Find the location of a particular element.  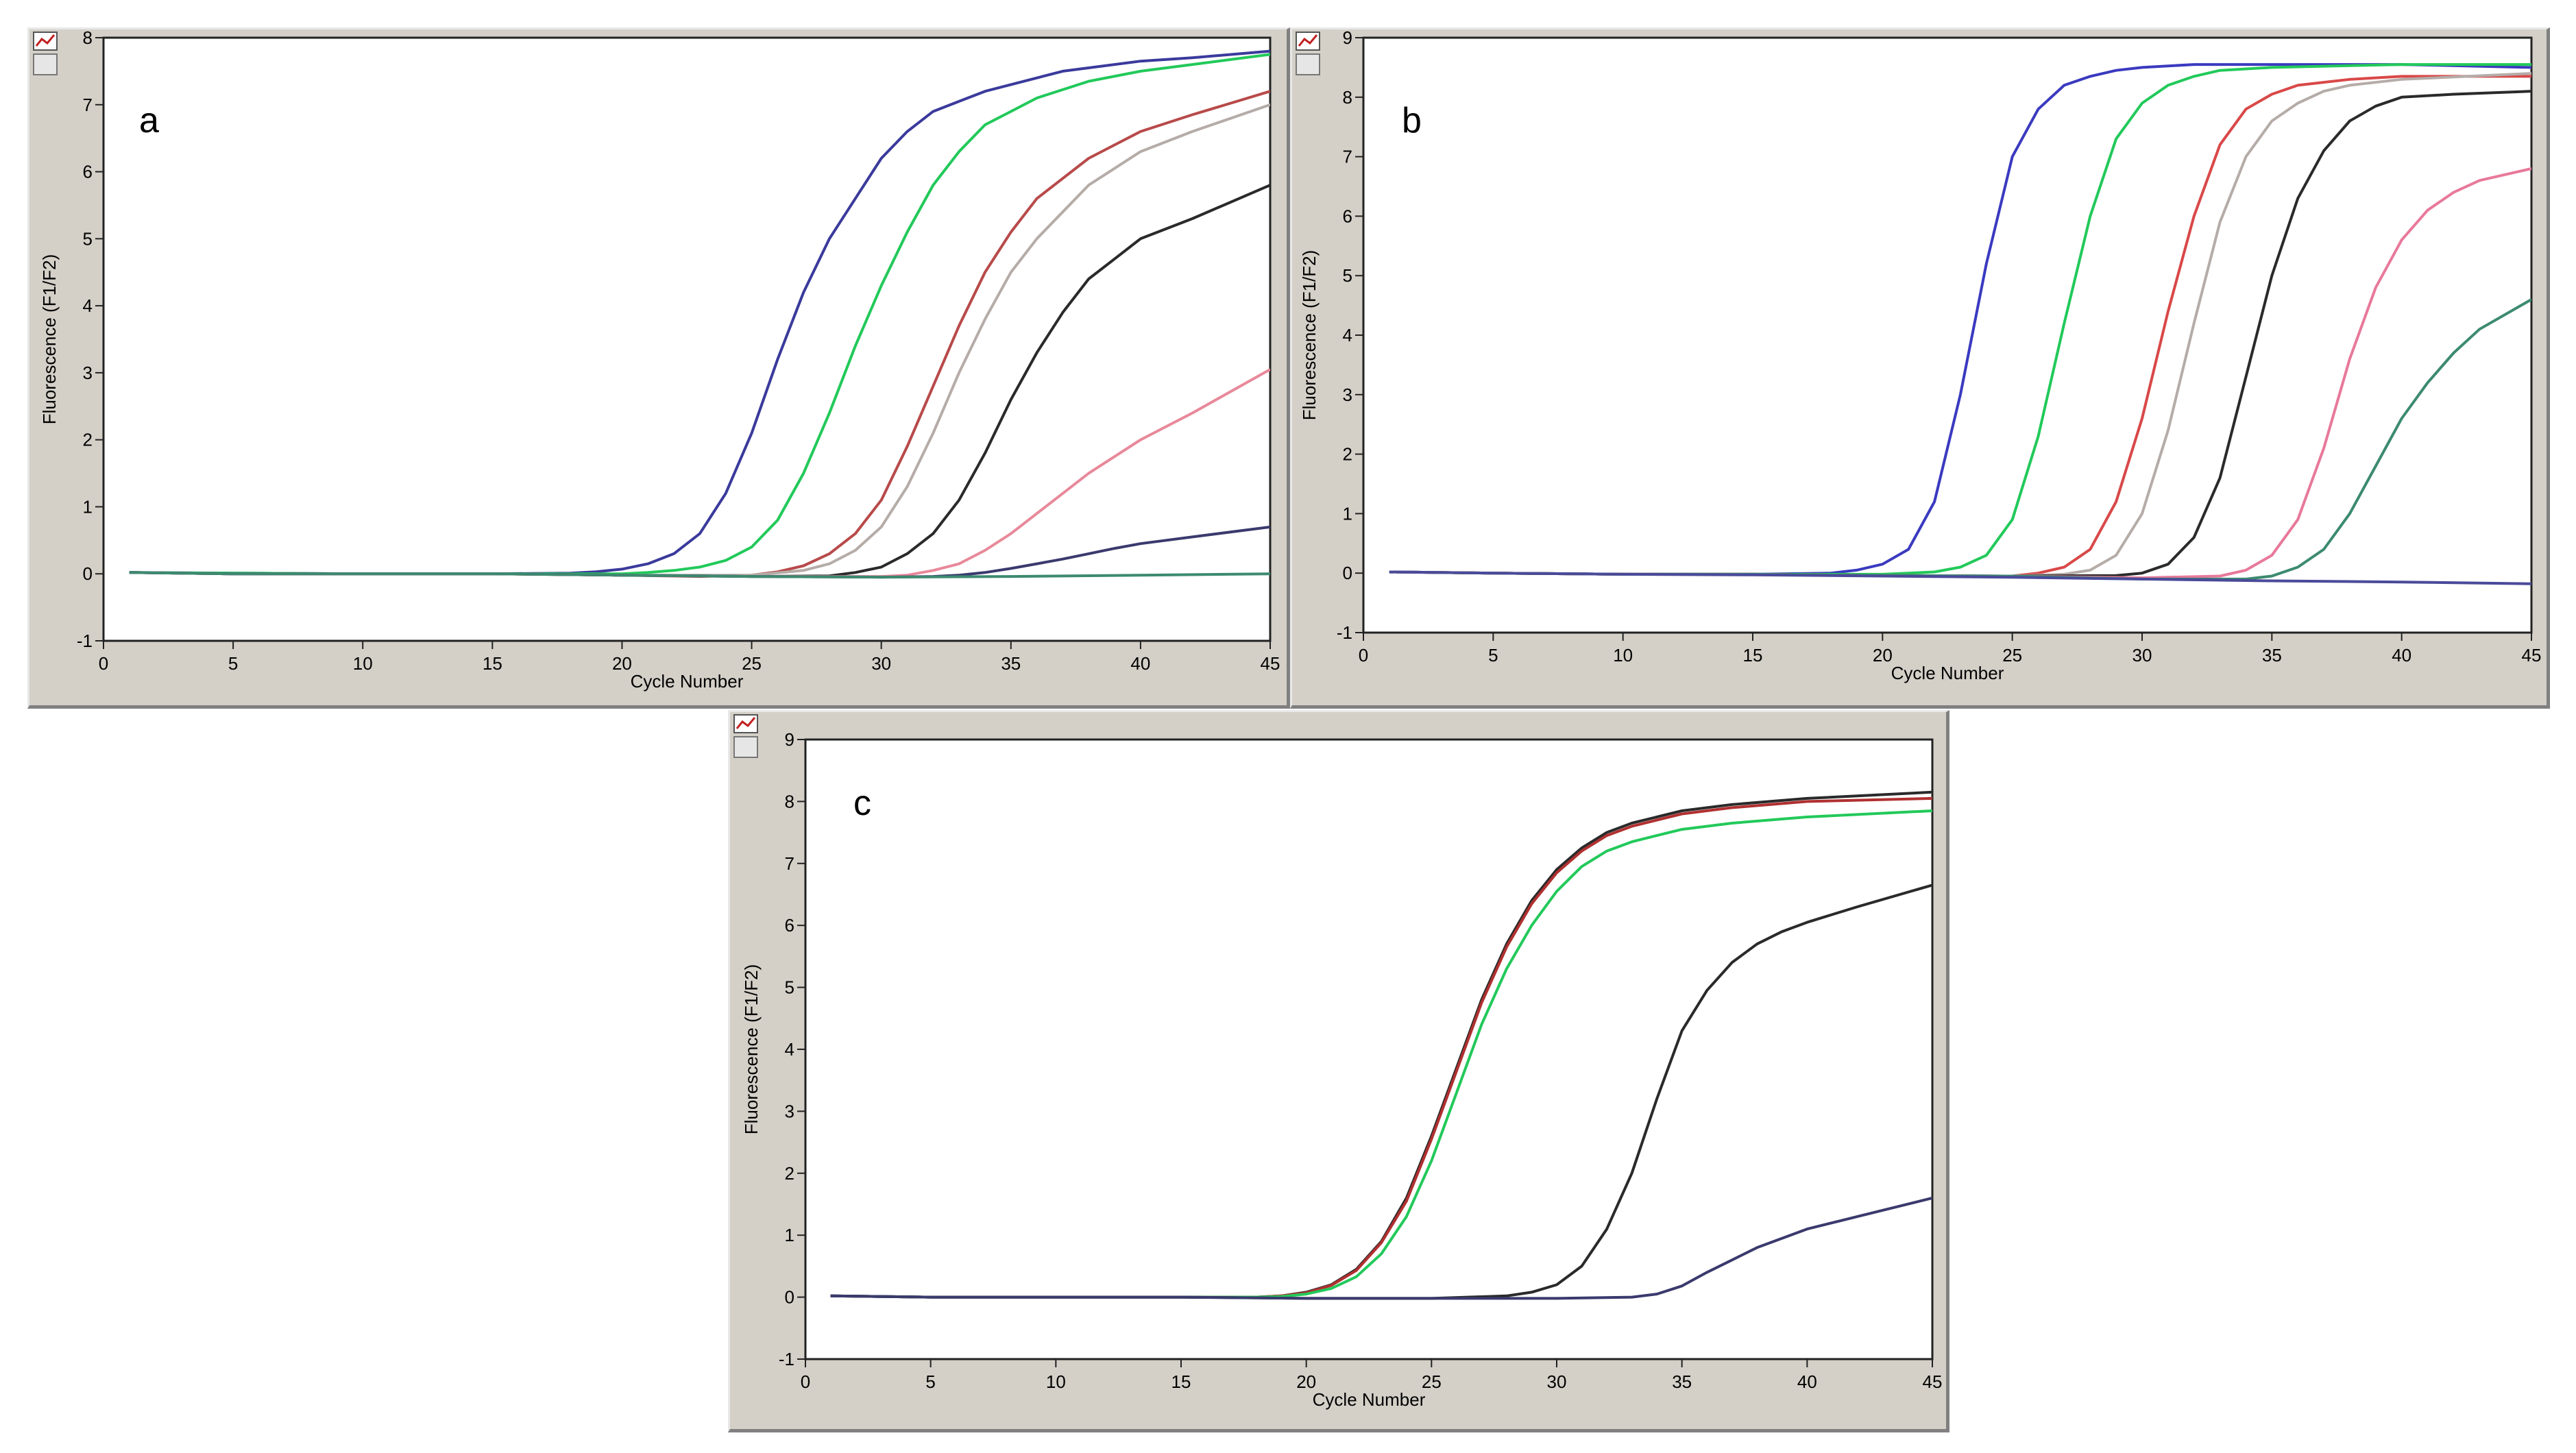

panel-label: c is located at coordinates (862, 803).